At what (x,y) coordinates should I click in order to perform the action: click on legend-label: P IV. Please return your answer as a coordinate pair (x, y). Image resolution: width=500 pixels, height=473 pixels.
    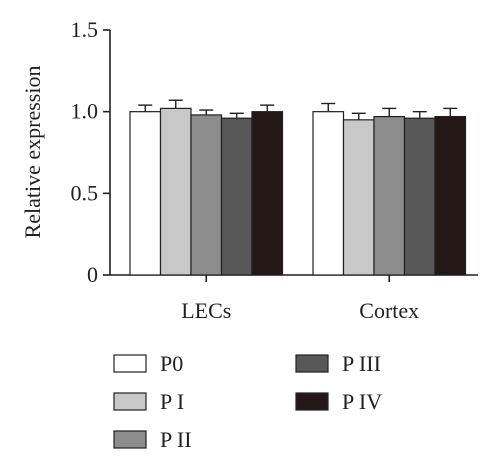
    Looking at the image, I should click on (362, 401).